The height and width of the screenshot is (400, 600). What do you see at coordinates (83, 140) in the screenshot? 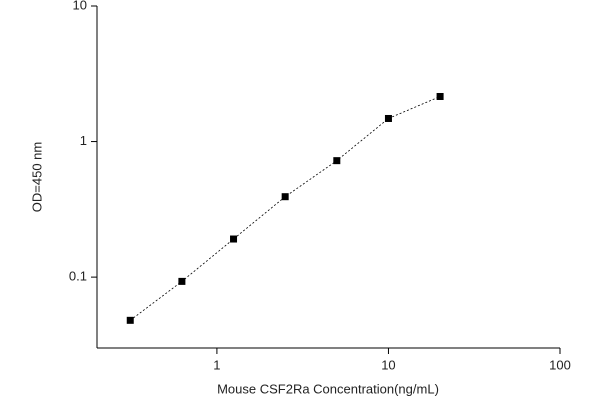
I see `y-tick-label: 1` at bounding box center [83, 140].